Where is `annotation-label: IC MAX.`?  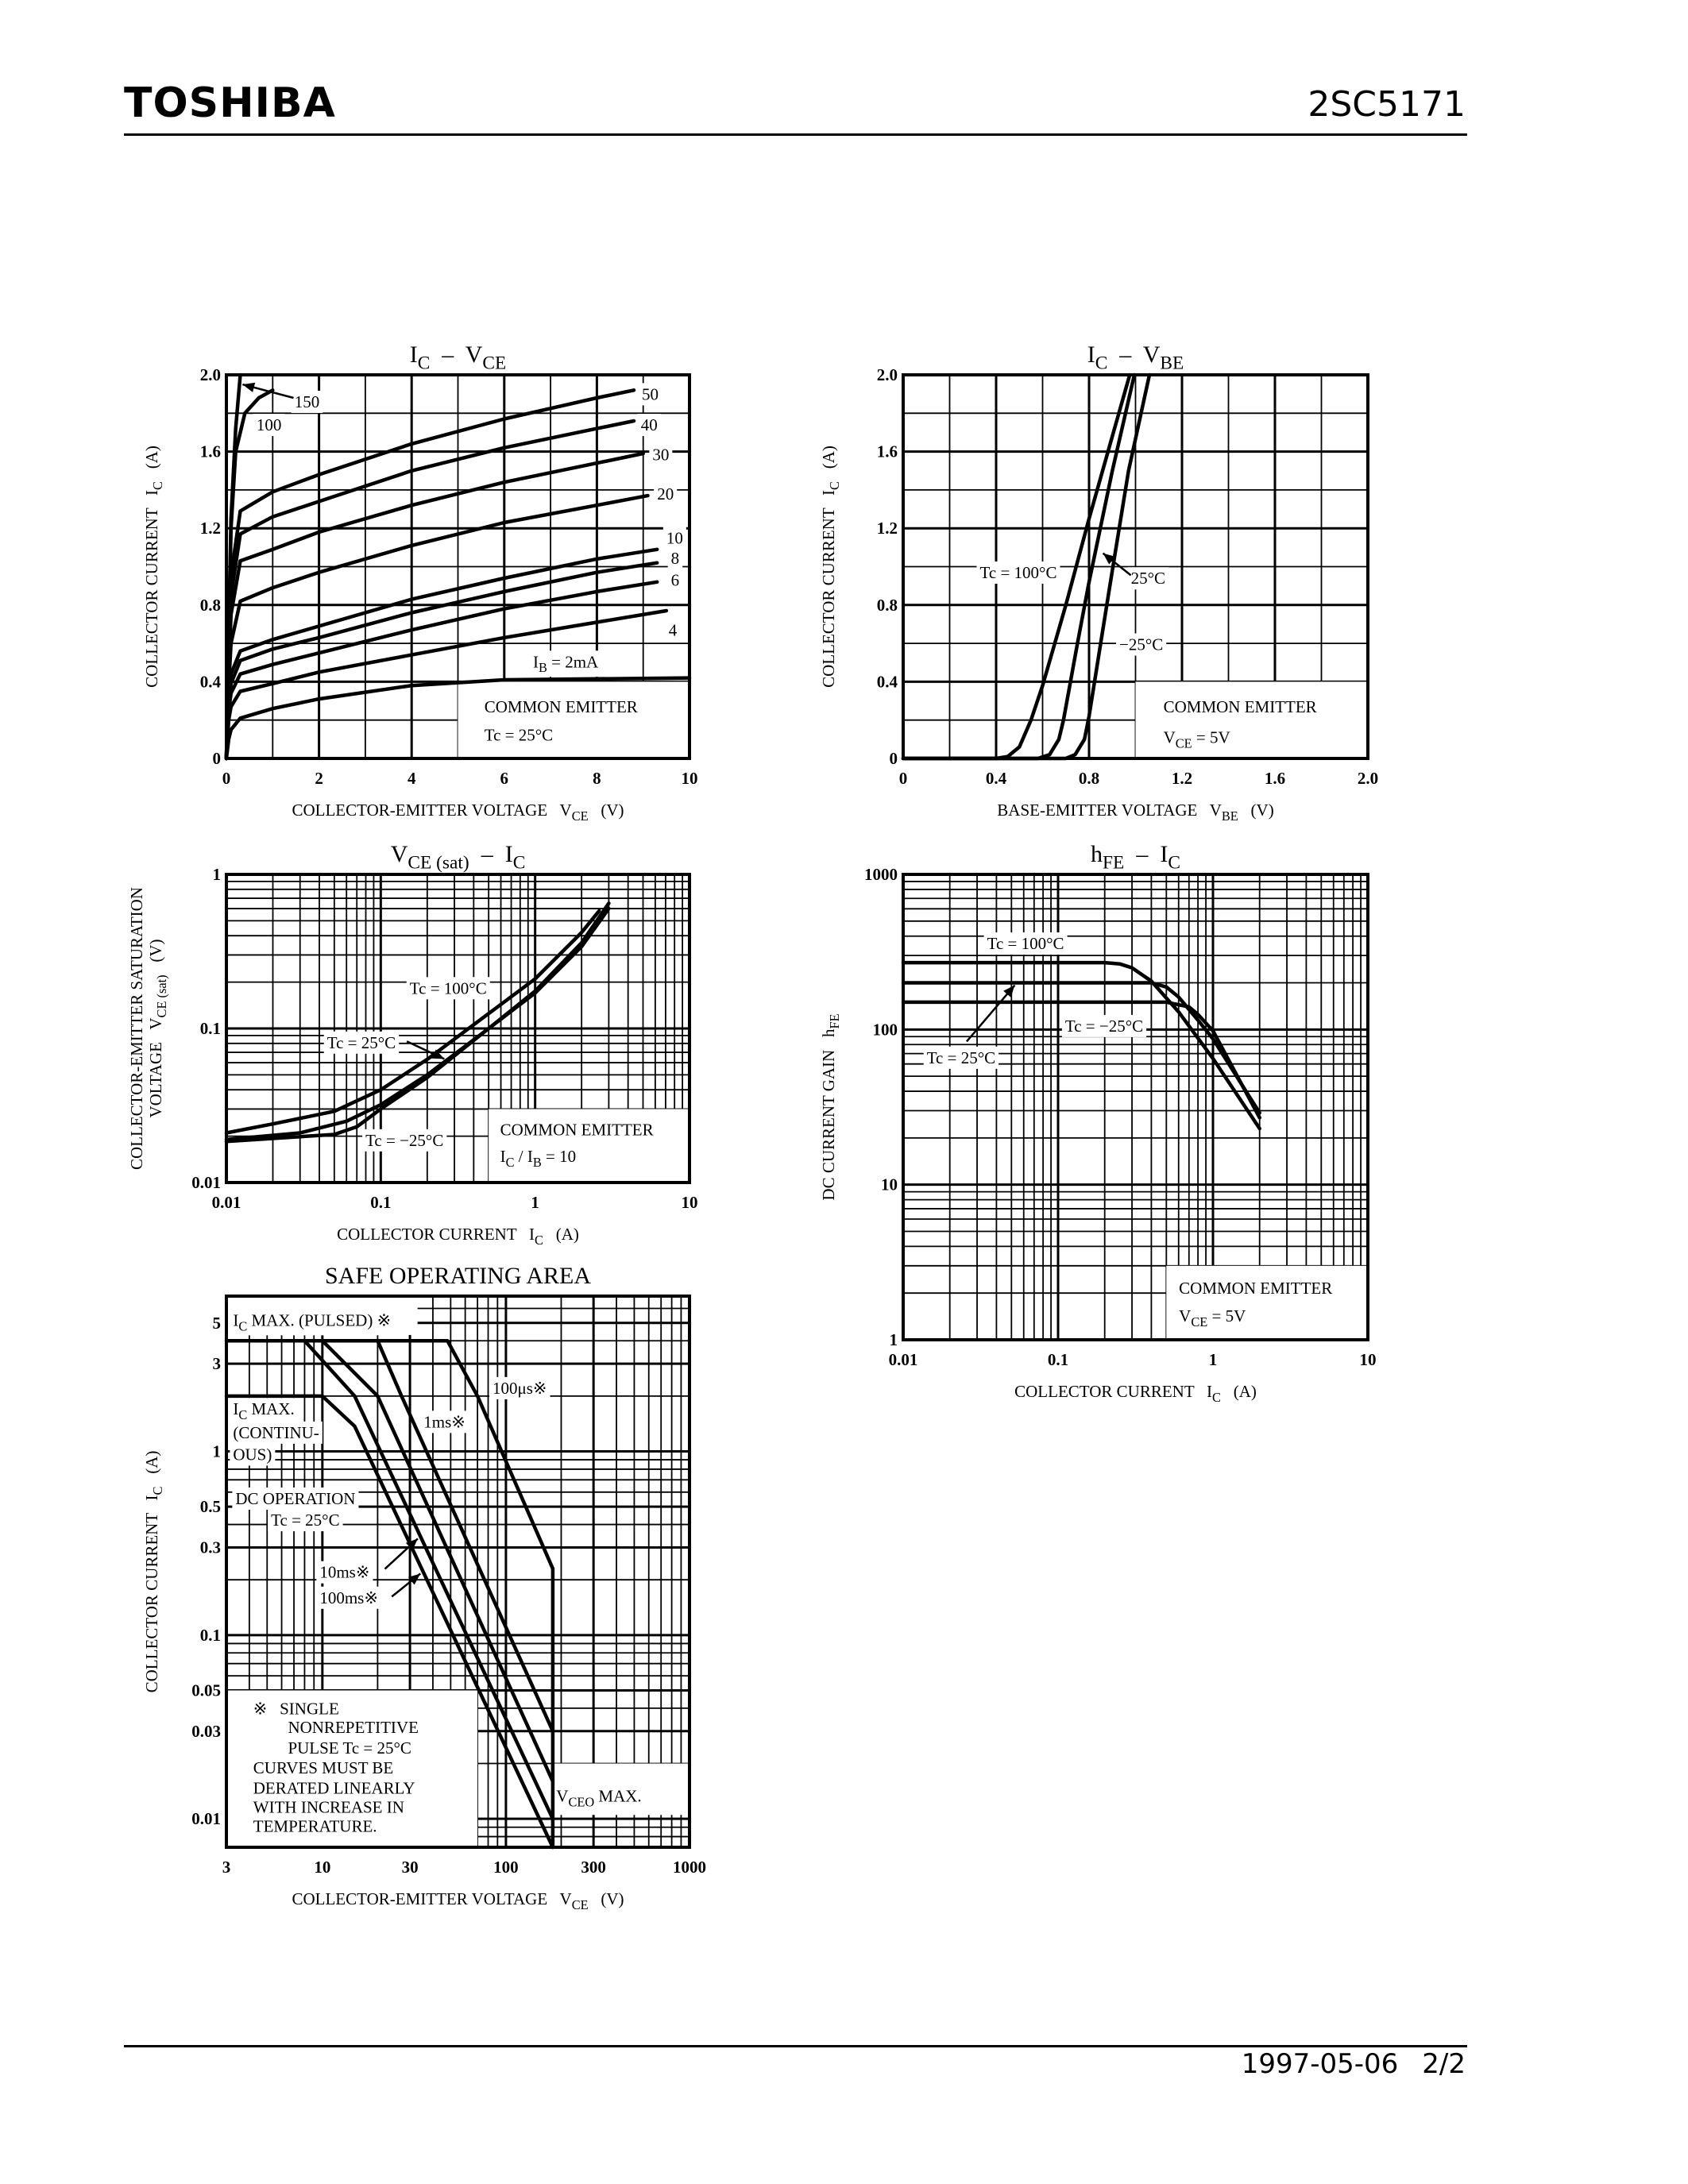 annotation-label: IC MAX. is located at coordinates (263, 1410).